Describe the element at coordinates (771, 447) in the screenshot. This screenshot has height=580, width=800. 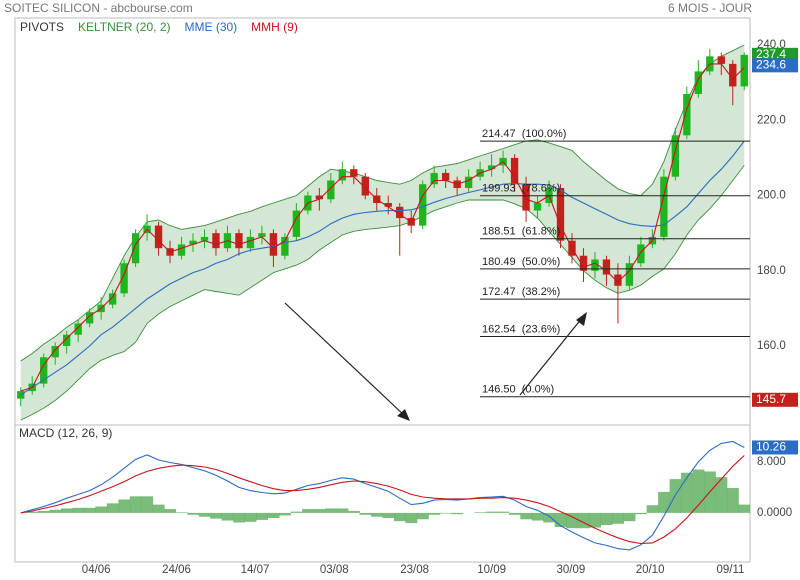
I see `value-tag-label: 10.26` at that location.